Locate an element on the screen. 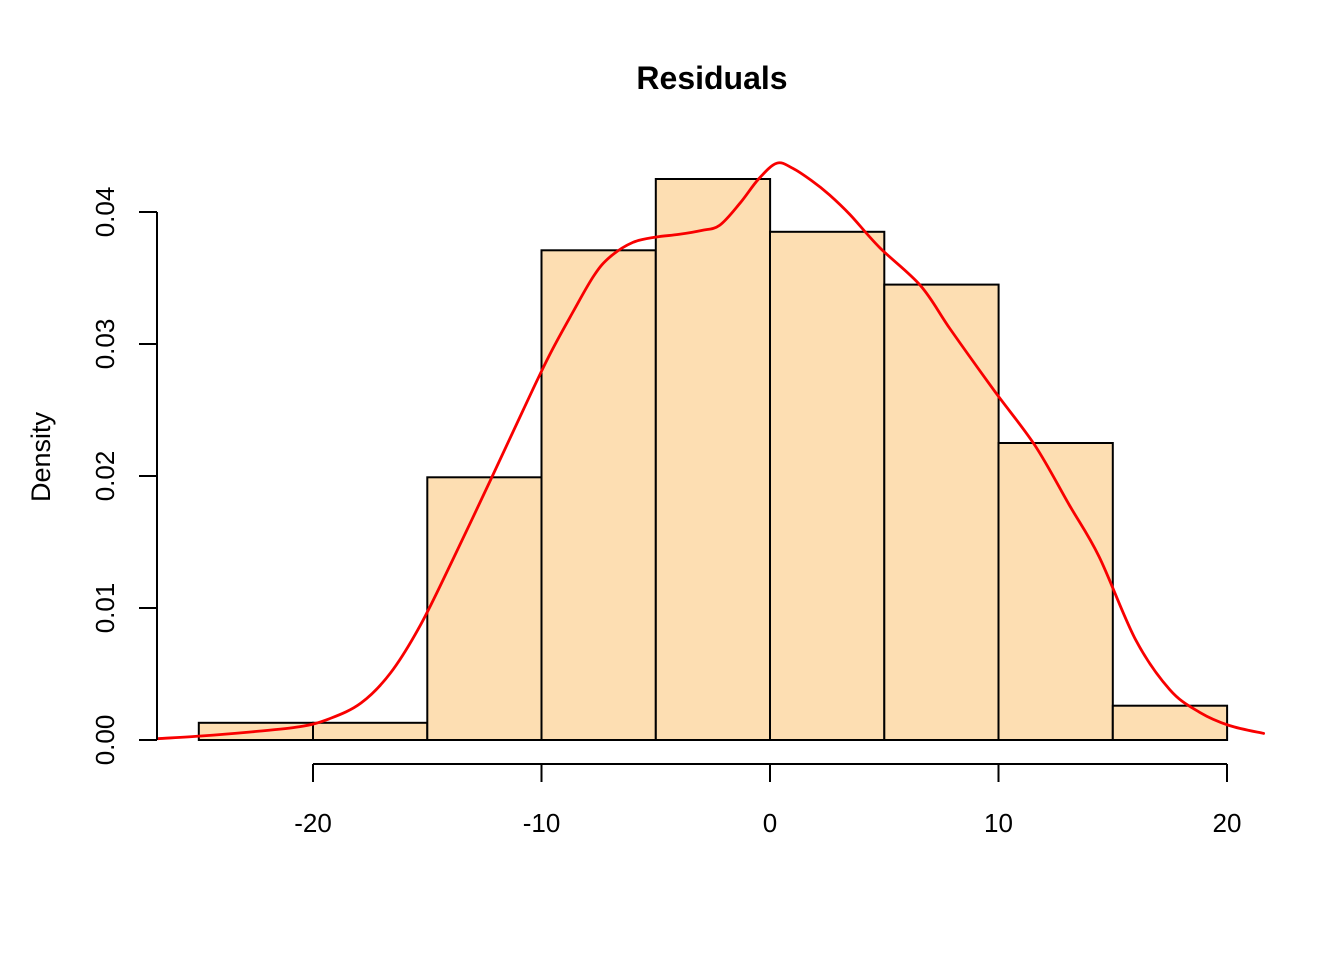 The image size is (1344, 960). chart-title: Residuals is located at coordinates (711, 78).